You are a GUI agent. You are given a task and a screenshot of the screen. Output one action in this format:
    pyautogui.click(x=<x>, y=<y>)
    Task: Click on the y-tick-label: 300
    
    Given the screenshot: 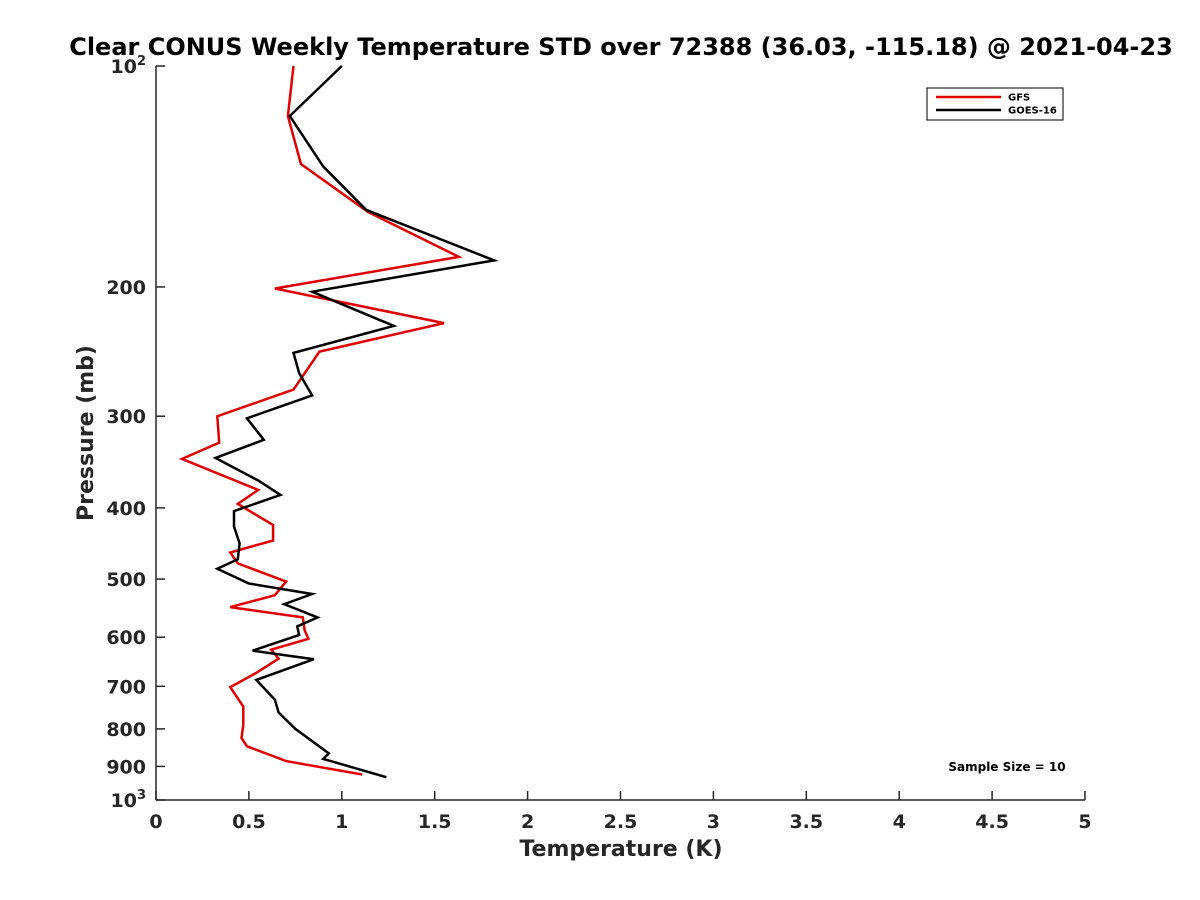 What is the action you would take?
    pyautogui.click(x=126, y=417)
    